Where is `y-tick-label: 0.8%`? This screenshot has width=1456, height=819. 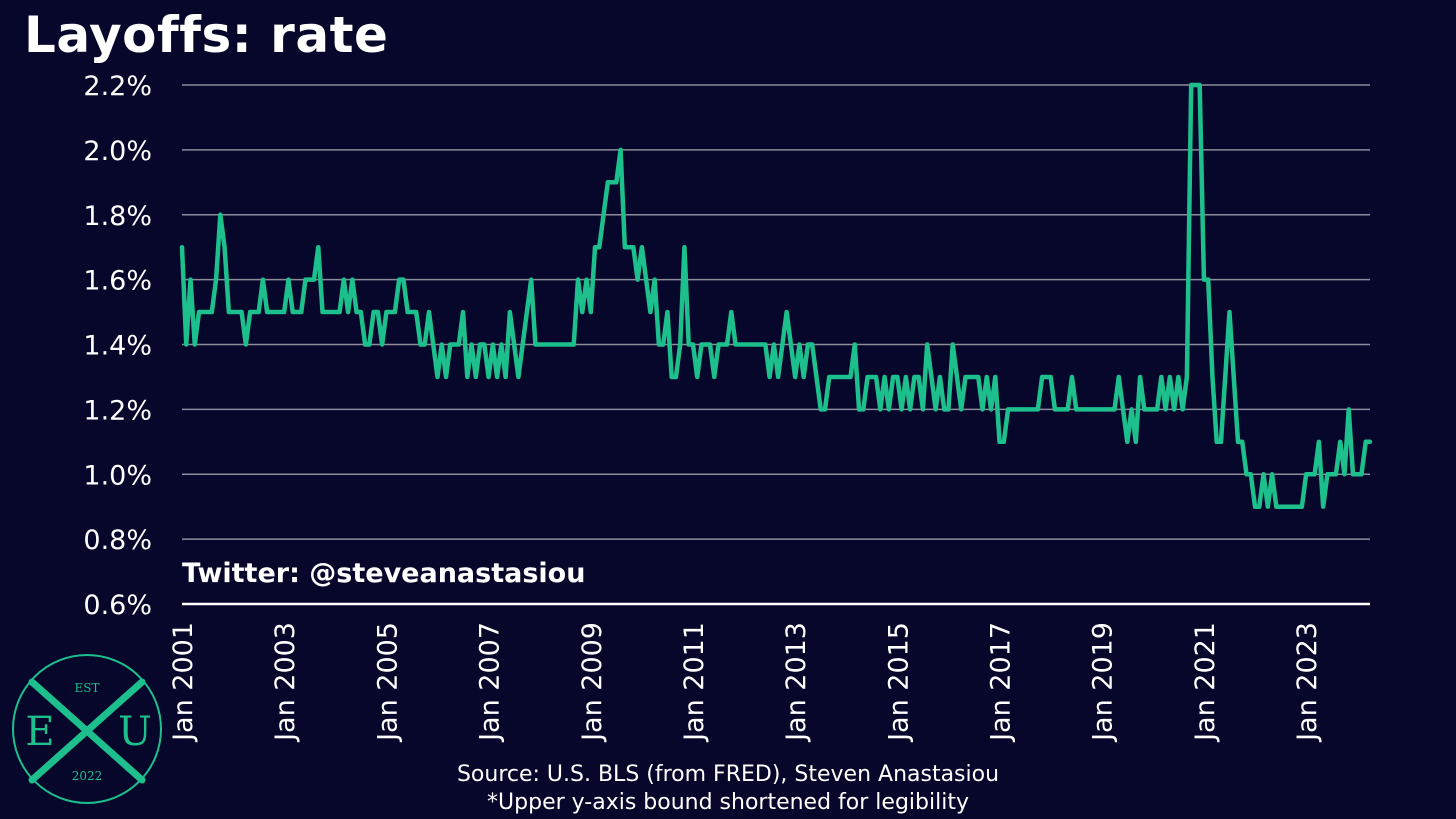
y-tick-label: 0.8% is located at coordinates (117, 540).